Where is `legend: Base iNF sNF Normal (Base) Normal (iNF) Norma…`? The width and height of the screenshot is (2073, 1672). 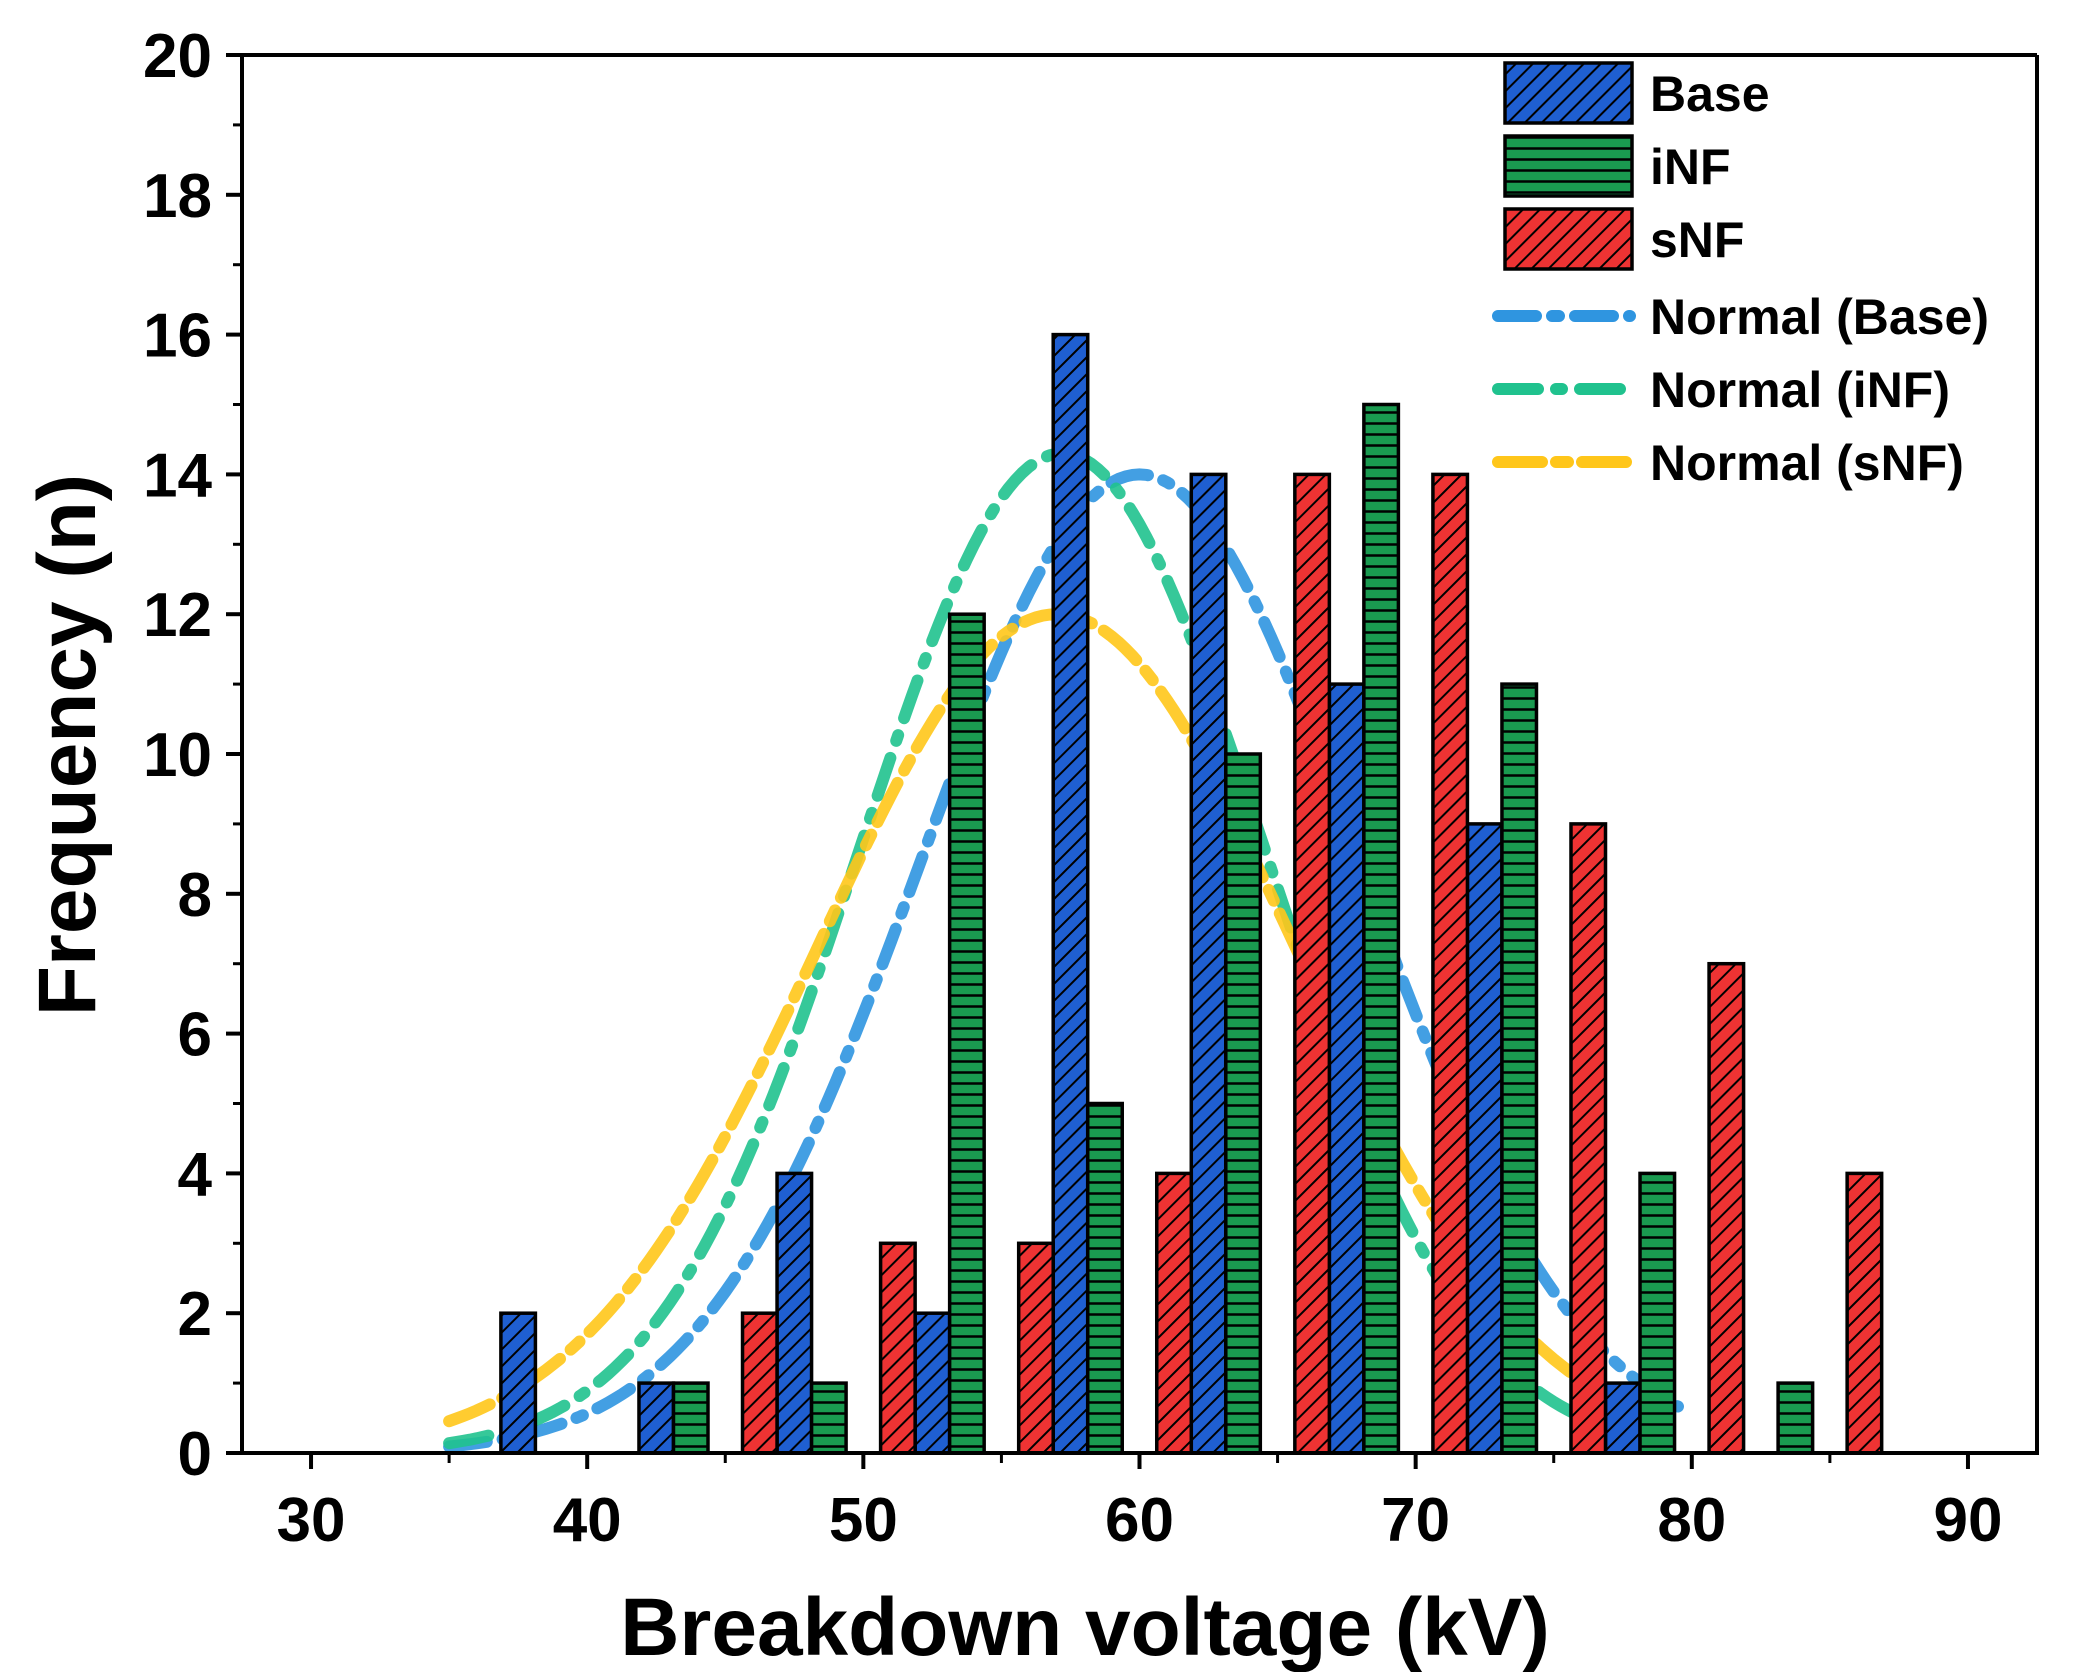
legend: Base iNF sNF Normal (Base) Normal (iNF) Norma… is located at coordinates (1740, 276).